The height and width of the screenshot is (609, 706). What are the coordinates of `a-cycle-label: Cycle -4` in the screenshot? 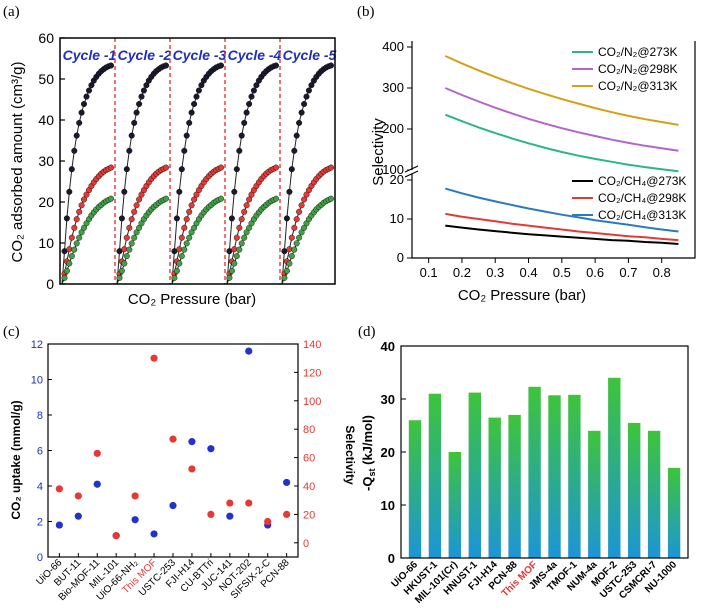 It's located at (255, 55).